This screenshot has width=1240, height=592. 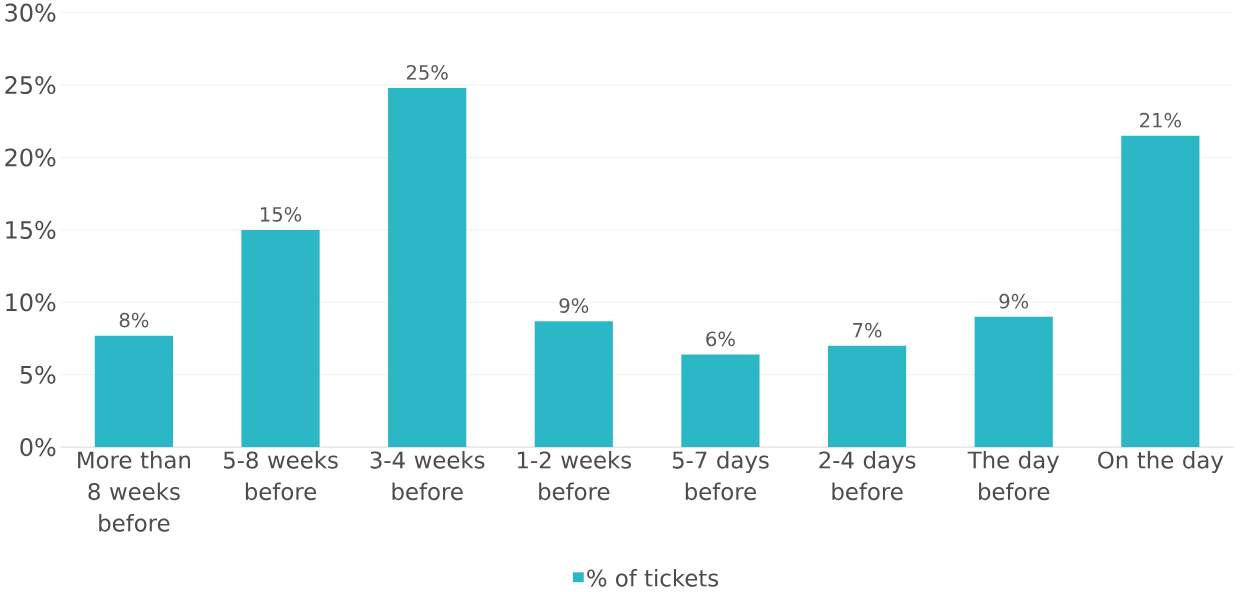 I want to click on data-label: 15%, so click(x=281, y=214).